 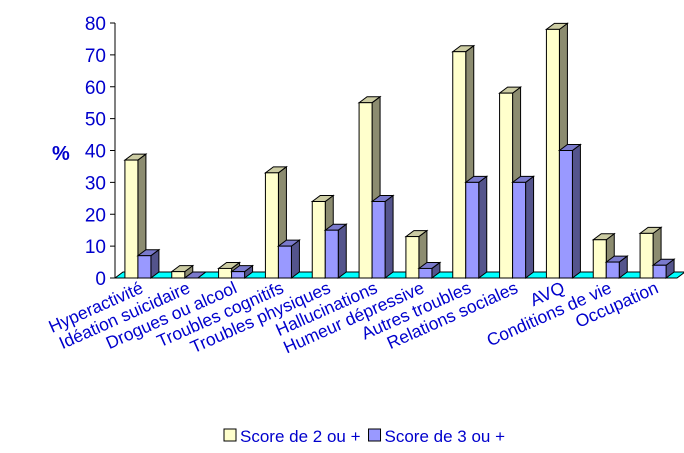 I want to click on chart-floor, so click(x=398, y=275).